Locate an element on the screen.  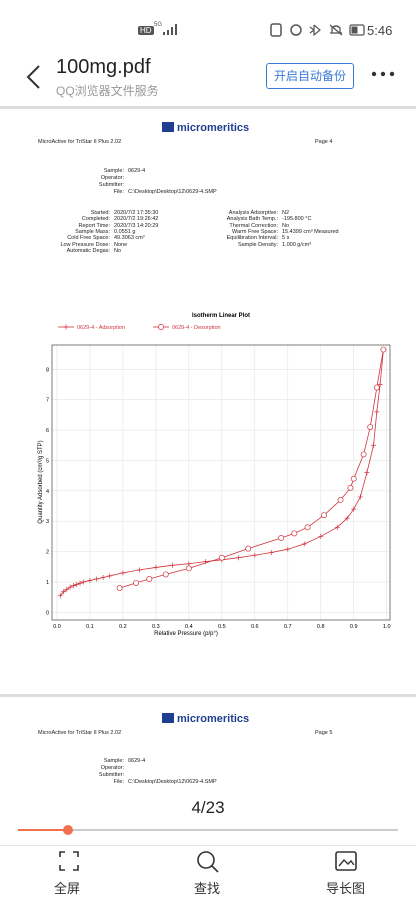
info-label: Analysis Bath Temp.: is located at coordinates (252, 219).